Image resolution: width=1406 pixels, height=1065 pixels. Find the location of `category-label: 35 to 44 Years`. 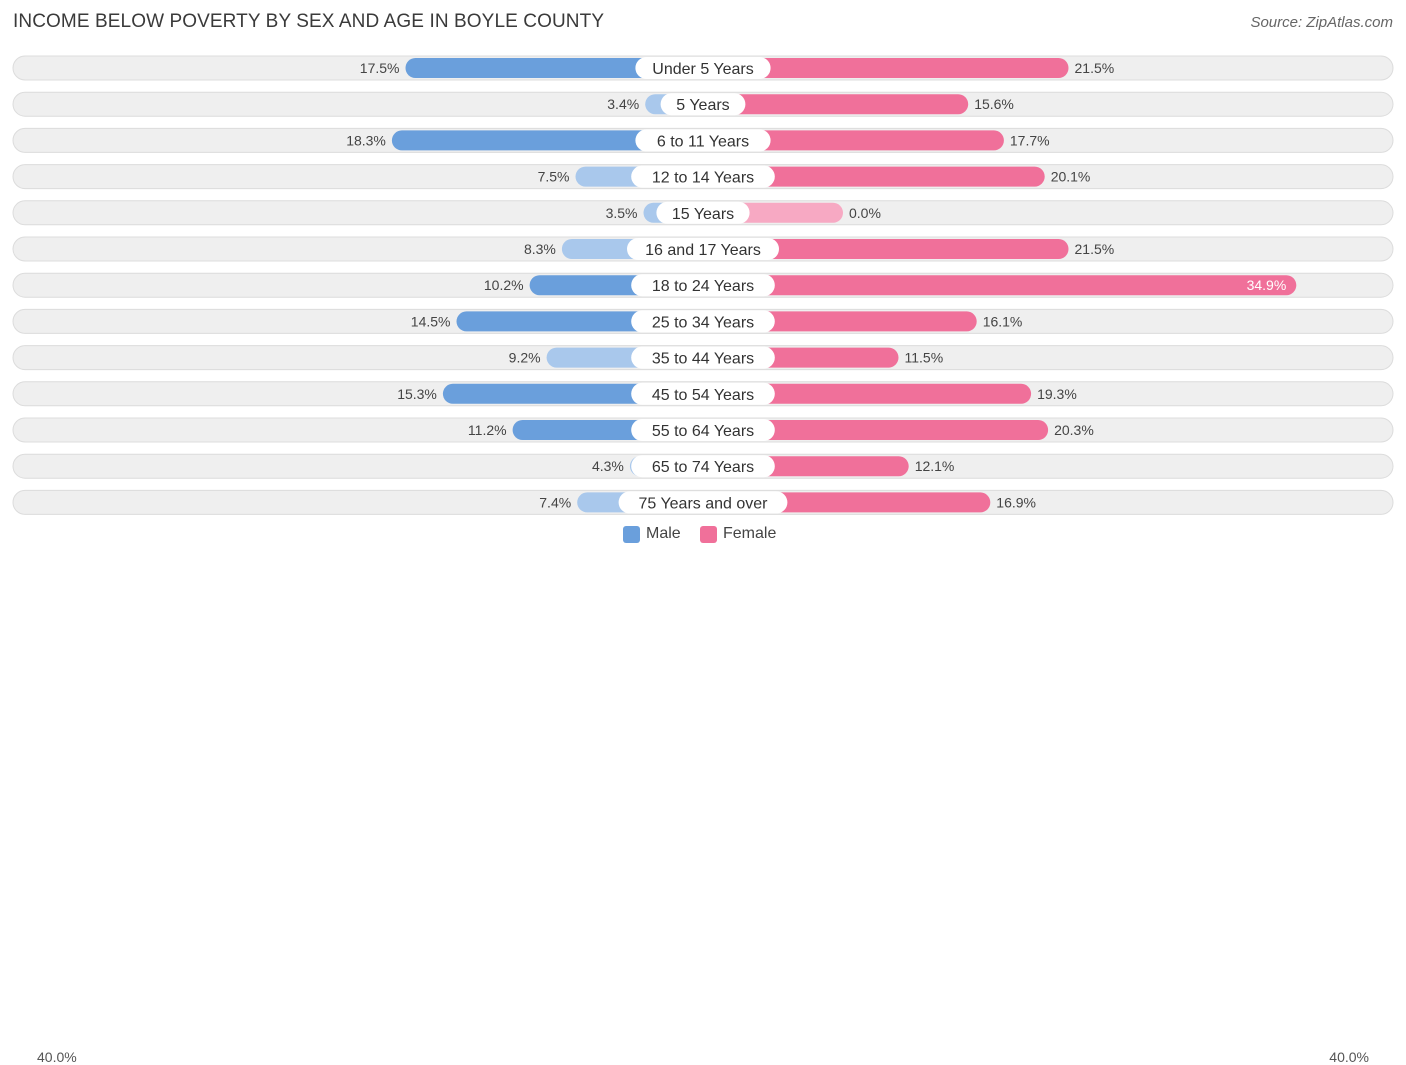

category-label: 35 to 44 Years is located at coordinates (703, 359).